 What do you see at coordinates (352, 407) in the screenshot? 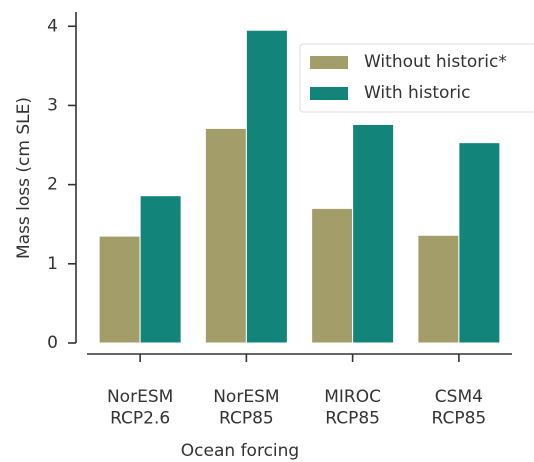
I see `x-tick-label: MIROC RCP85` at bounding box center [352, 407].